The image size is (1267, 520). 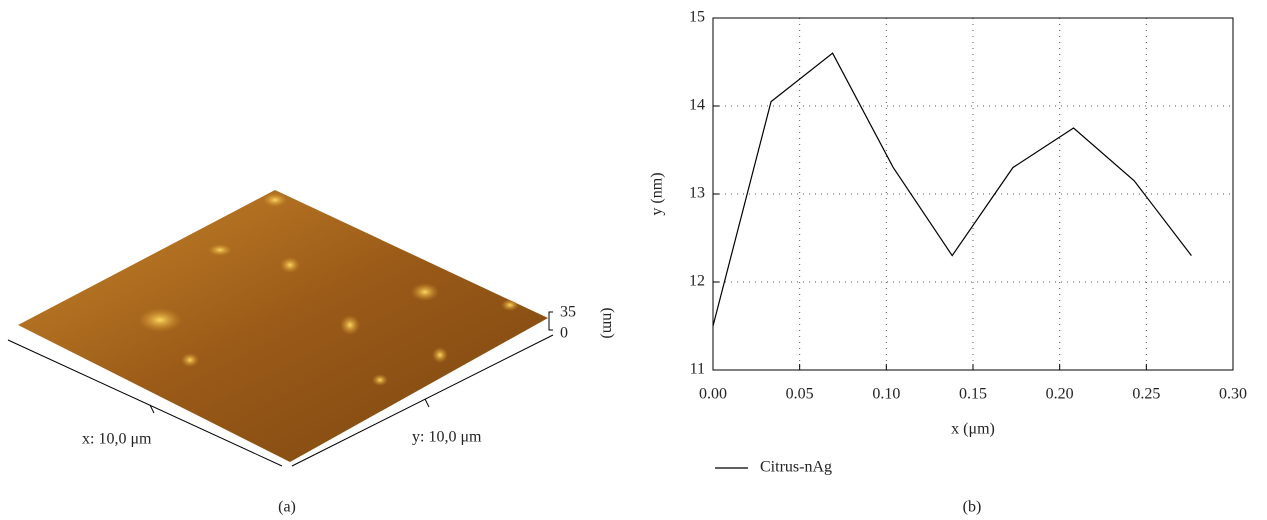 I want to click on legend-label: Citrus-nAg, so click(x=796, y=467).